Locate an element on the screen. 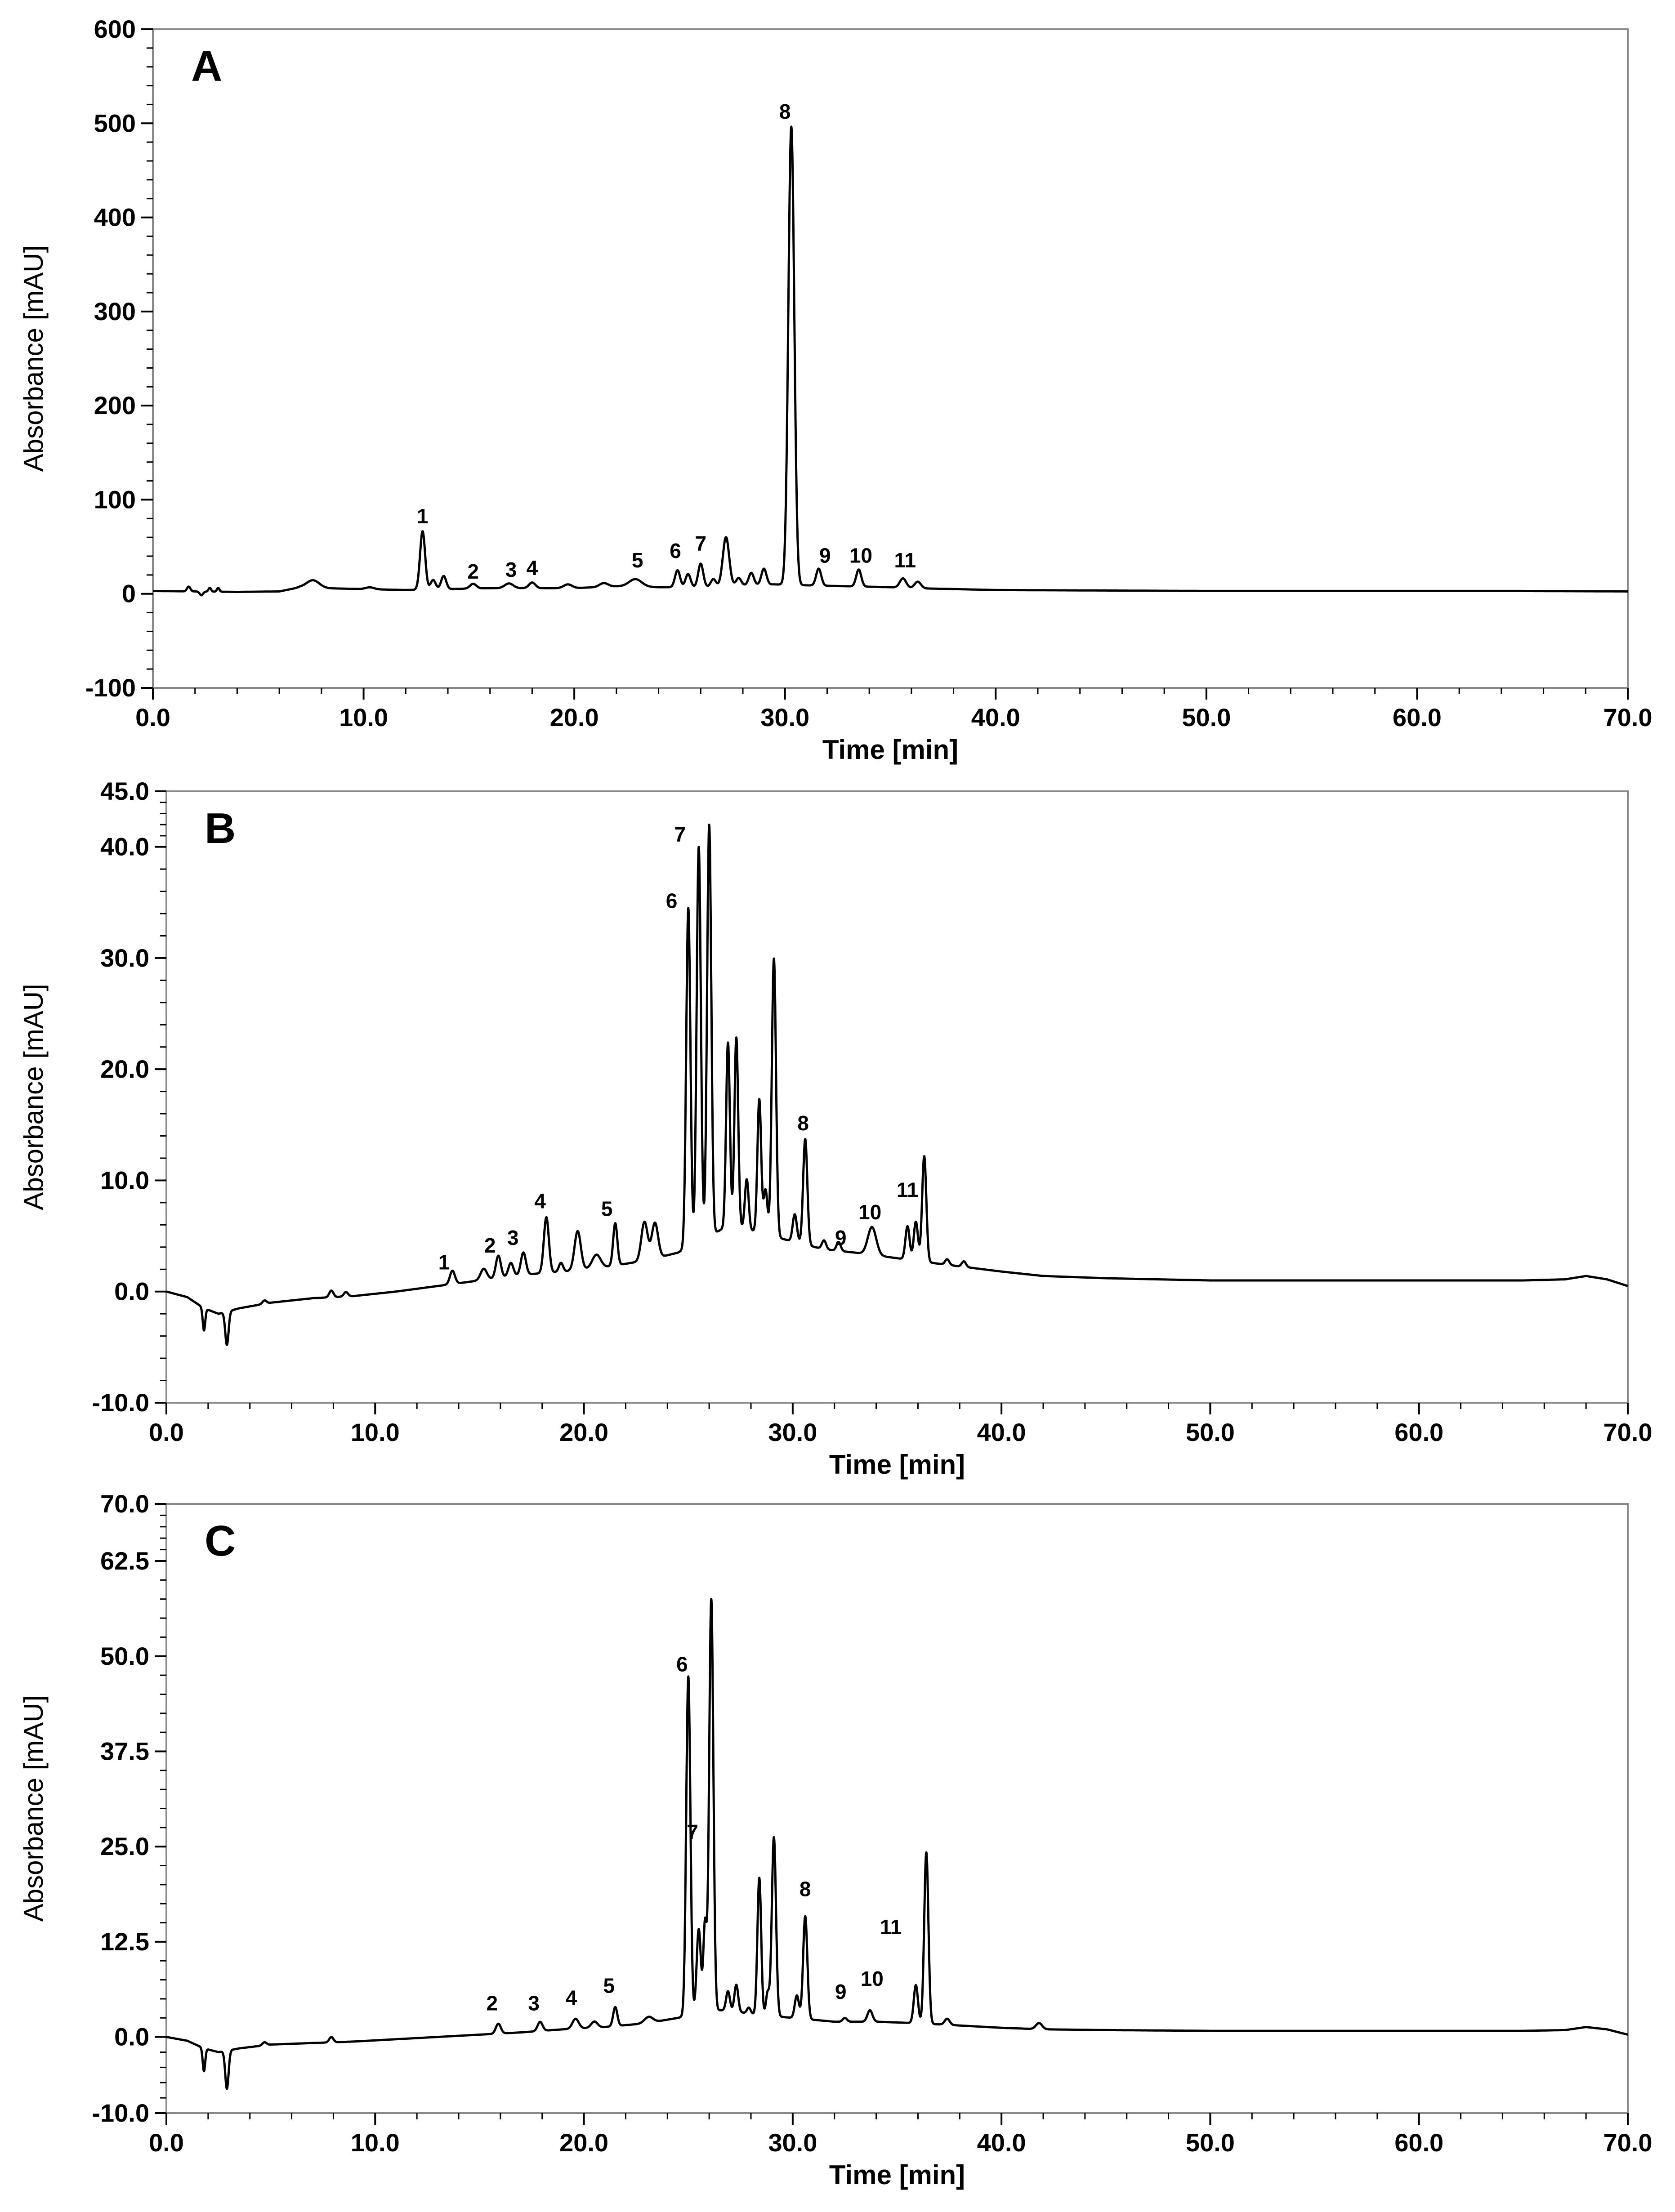  y-tick-label: 30.0 is located at coordinates (125, 958).